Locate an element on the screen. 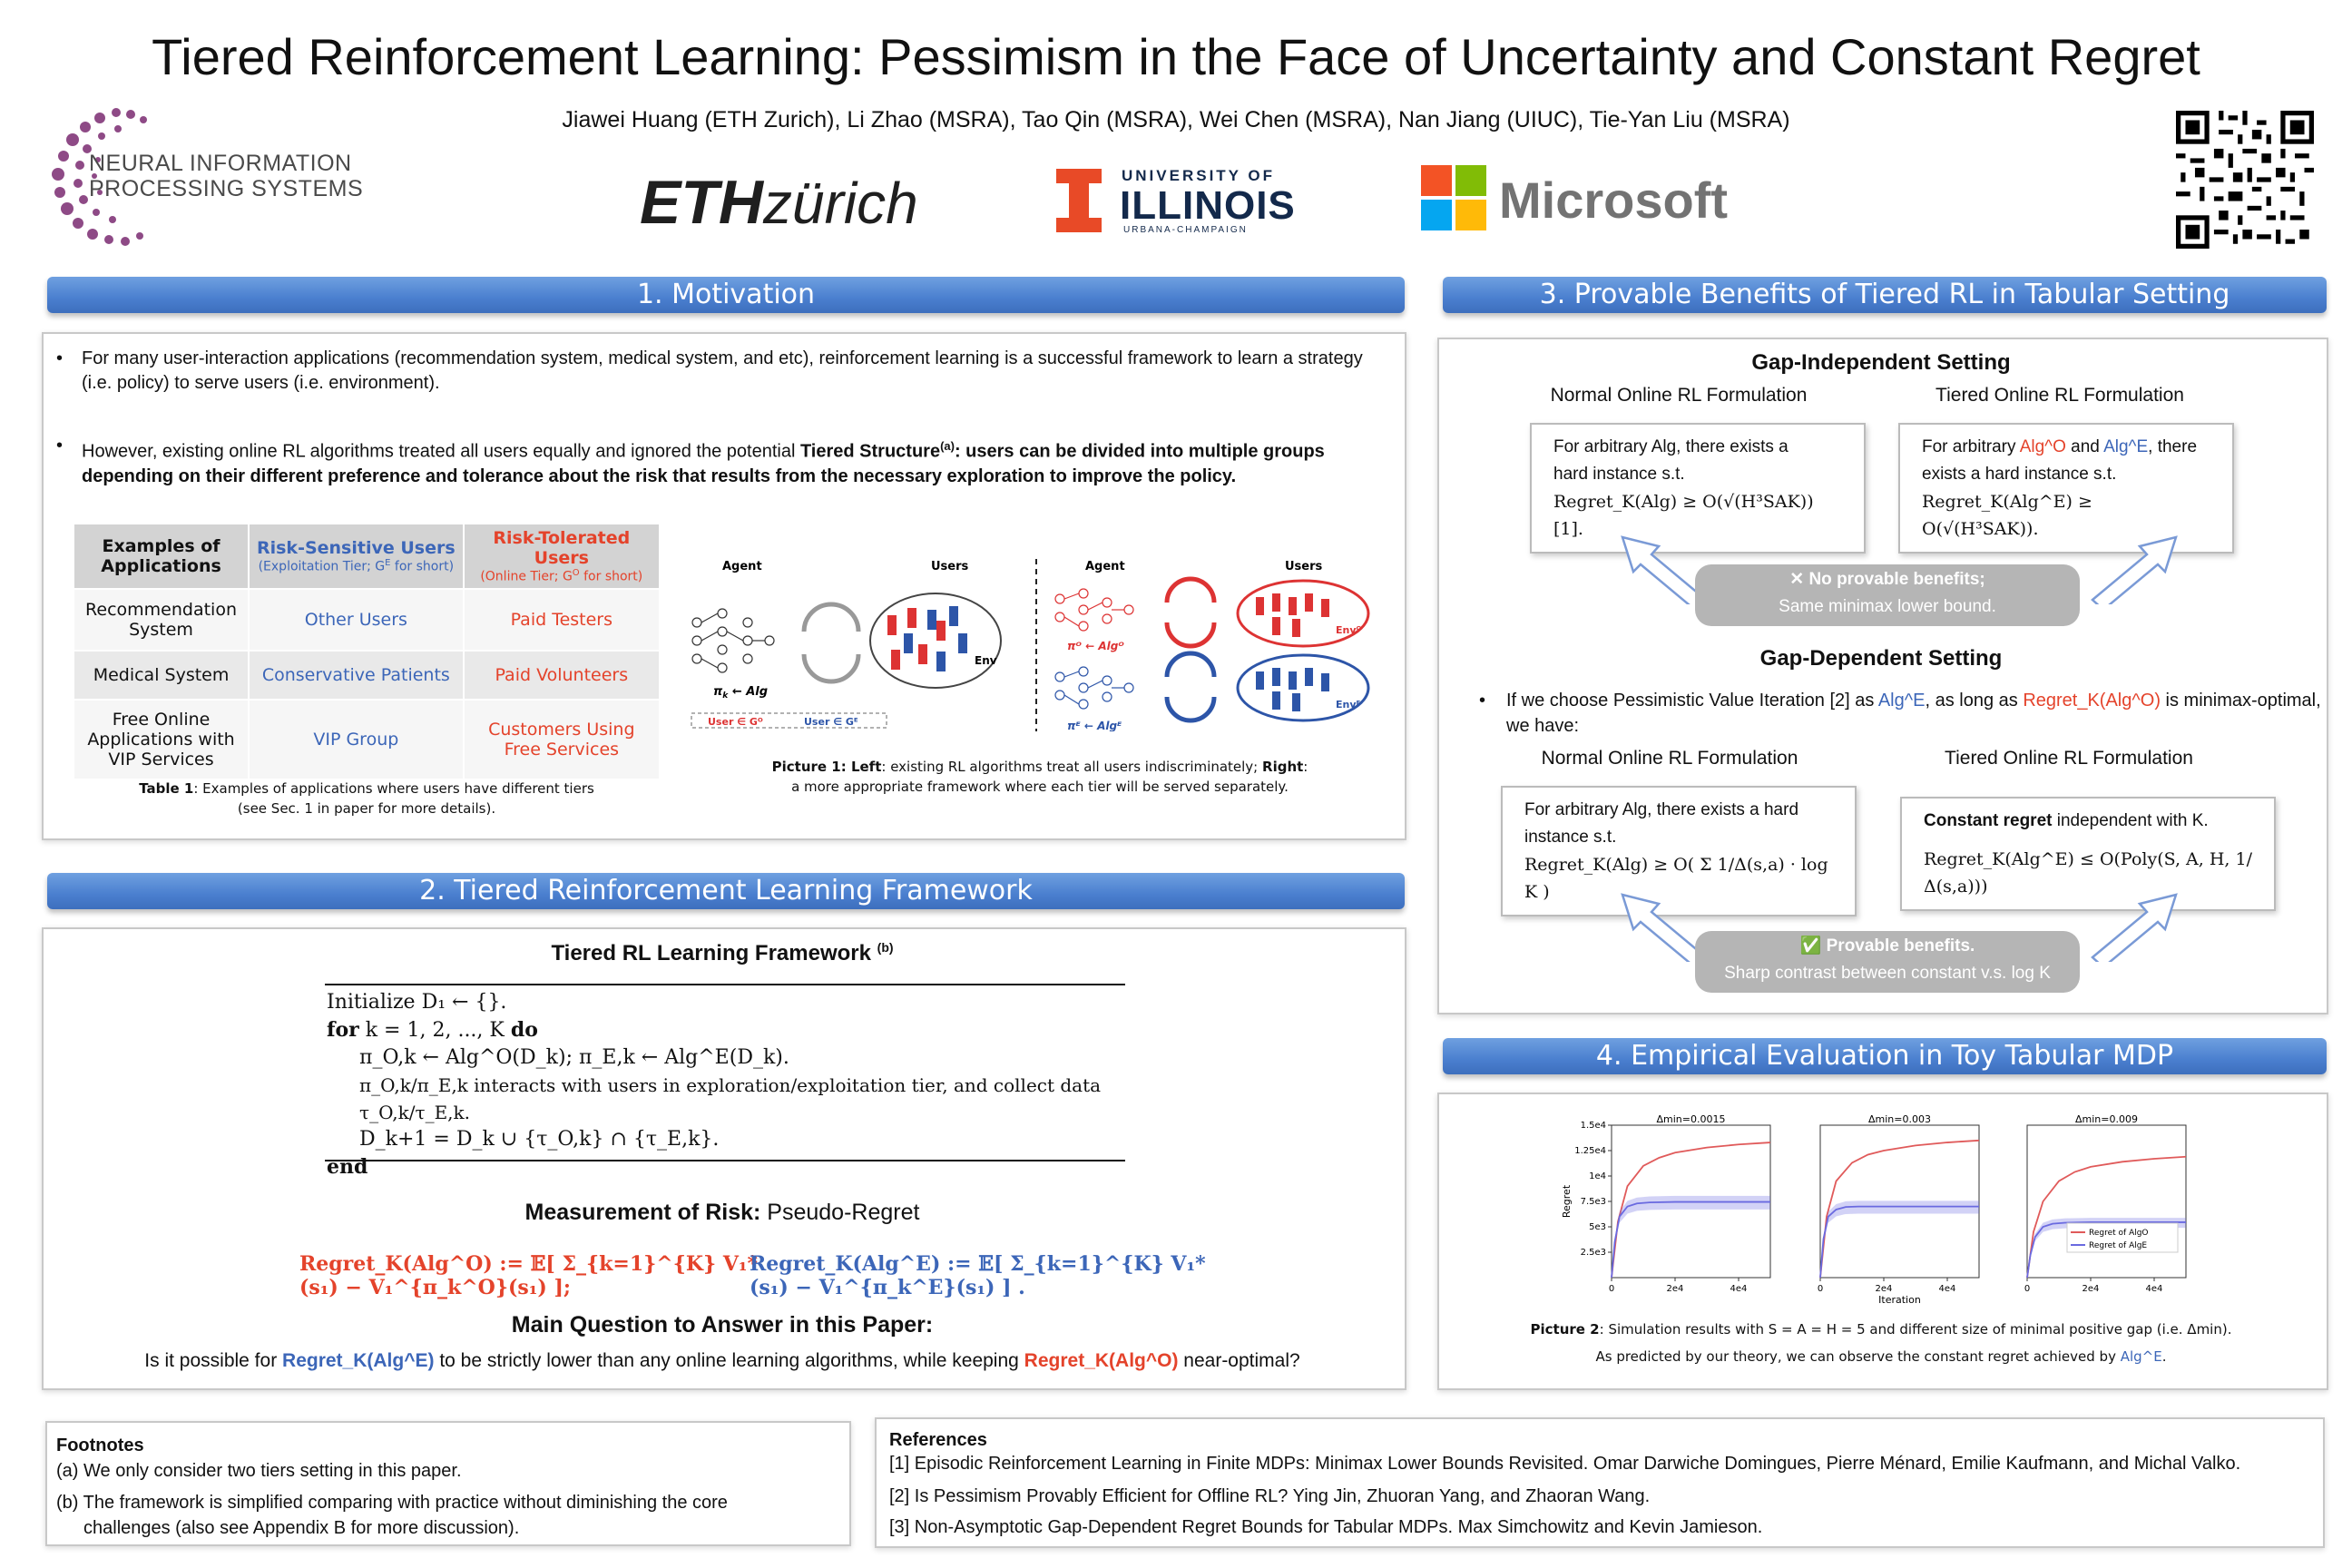  svg-text: πᴱ ← Algᴱ is located at coordinates (1094, 725).